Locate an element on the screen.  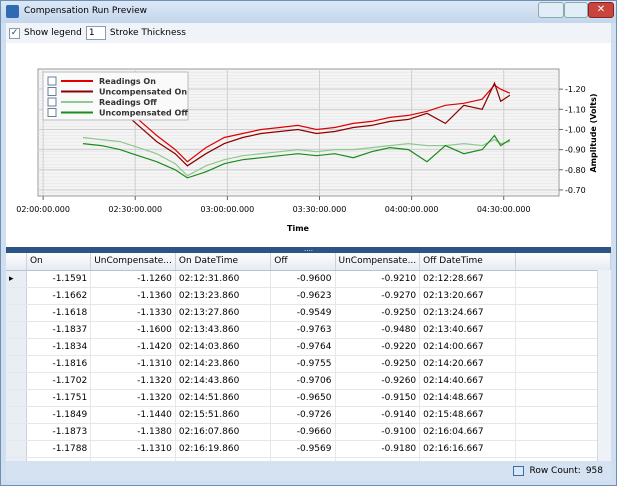
grid-cell: -1.1837 is located at coordinates (59, 330).